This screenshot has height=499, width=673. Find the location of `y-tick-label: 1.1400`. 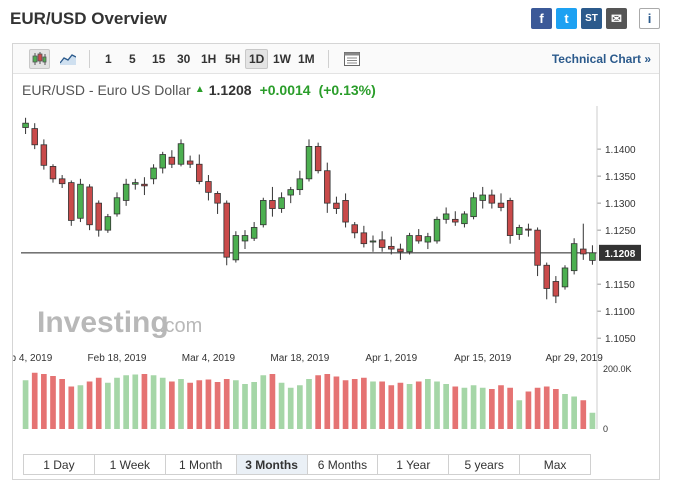

y-tick-label: 1.1400 is located at coordinates (620, 150).